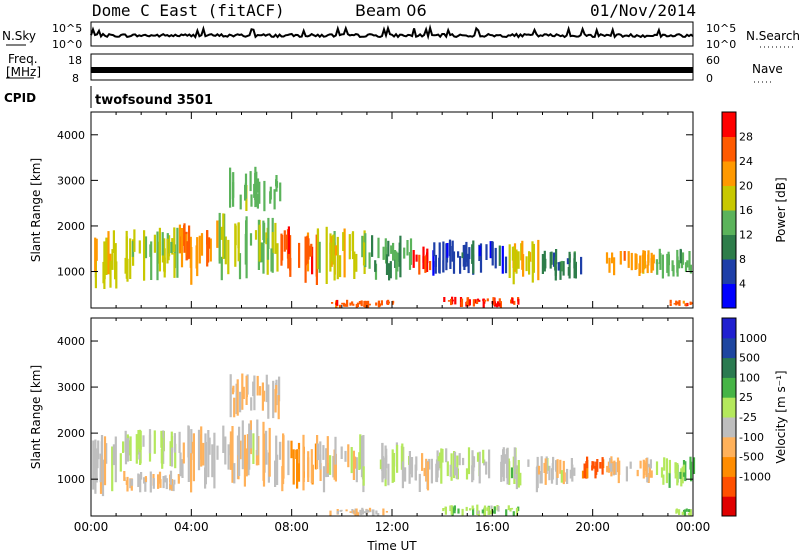  Describe the element at coordinates (742, 284) in the screenshot. I see `colorbar-tick-label: 4` at that location.